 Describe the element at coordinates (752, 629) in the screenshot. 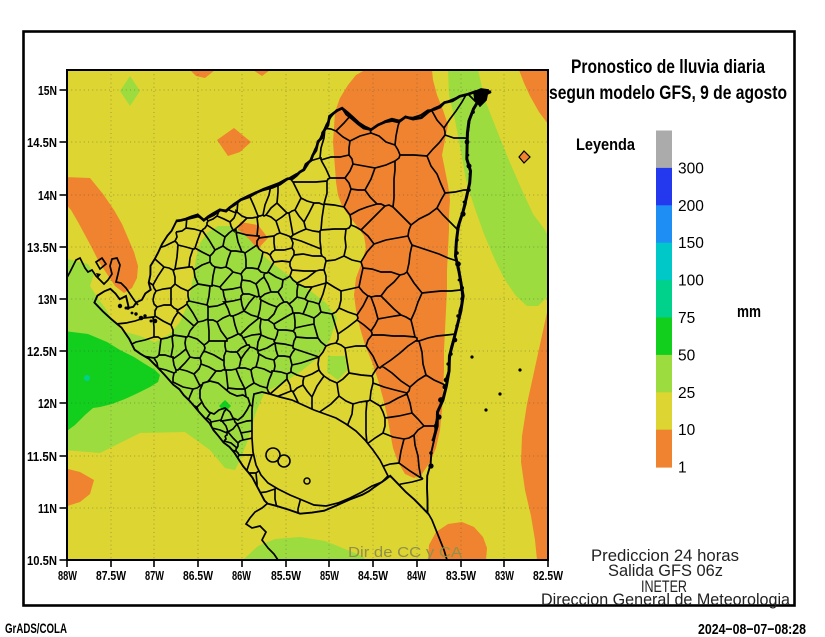

I see `svg-text: 2024−08−07−08:28` at that location.